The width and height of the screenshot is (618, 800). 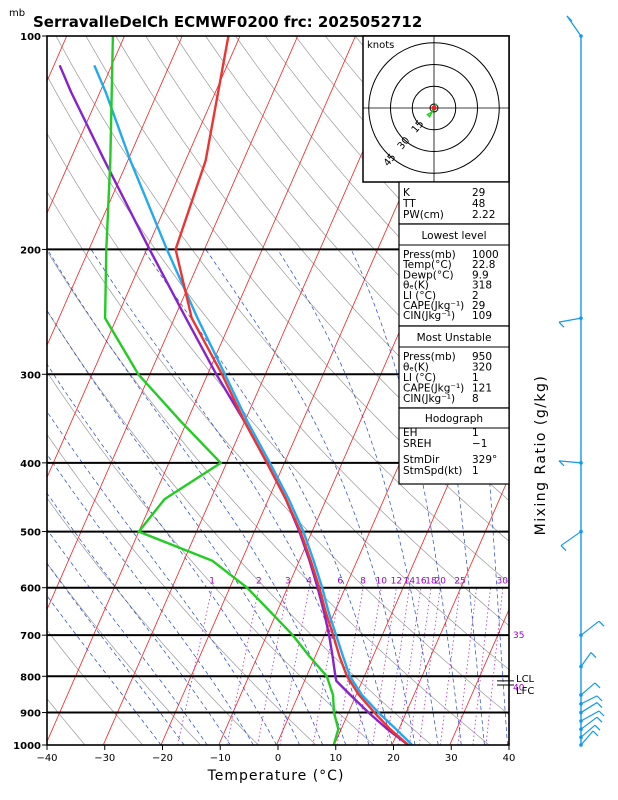 I want to click on moist-adiabat, so click(x=150, y=599).